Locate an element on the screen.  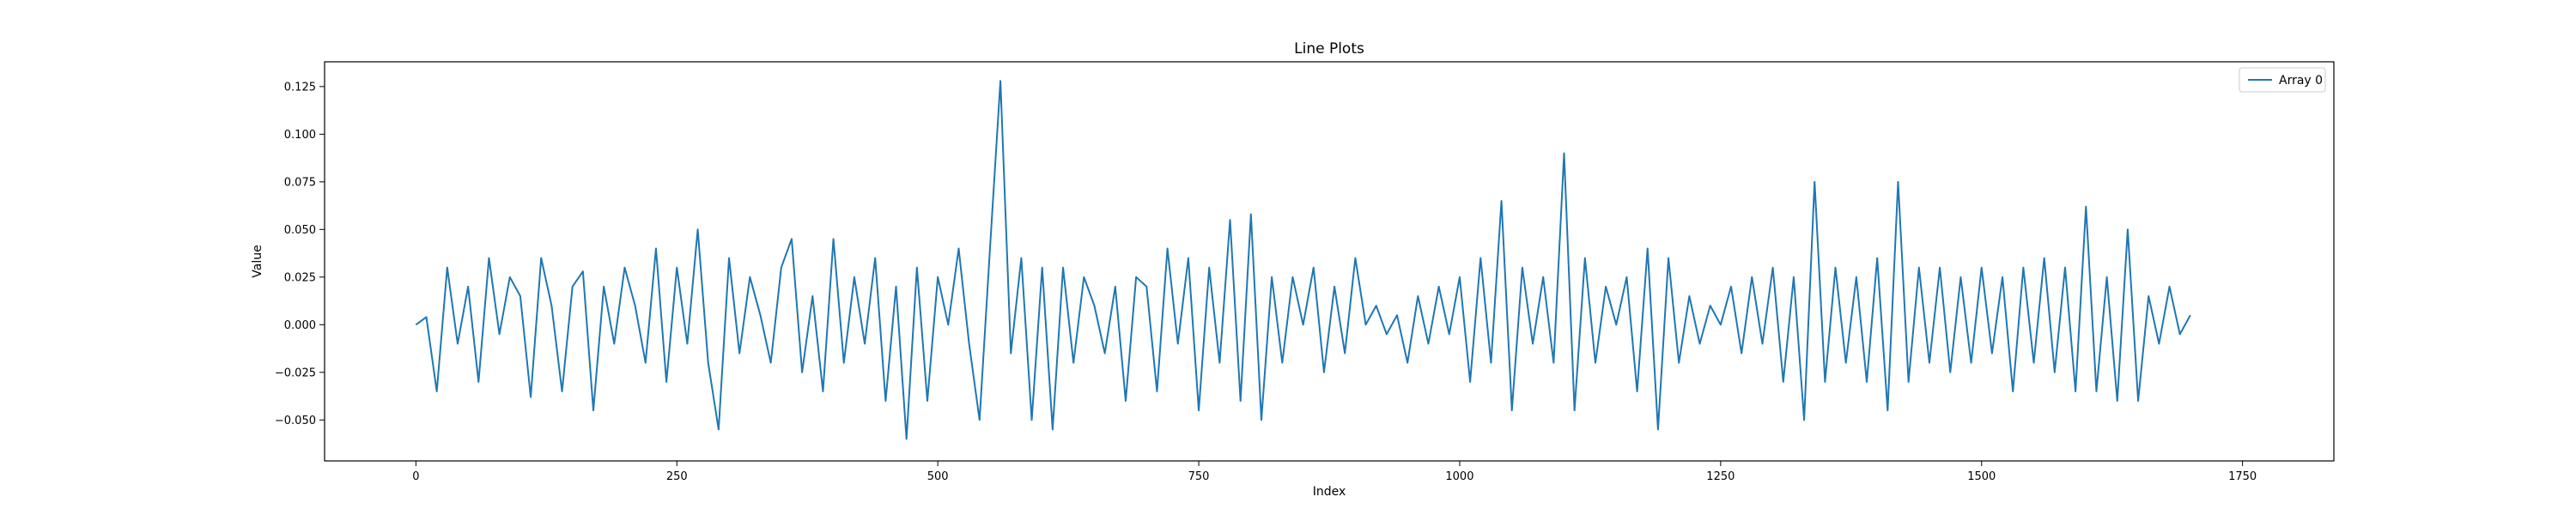
x-axis: 0 250 500 750 1000 1250 1500 1750 is located at coordinates (1334, 472).